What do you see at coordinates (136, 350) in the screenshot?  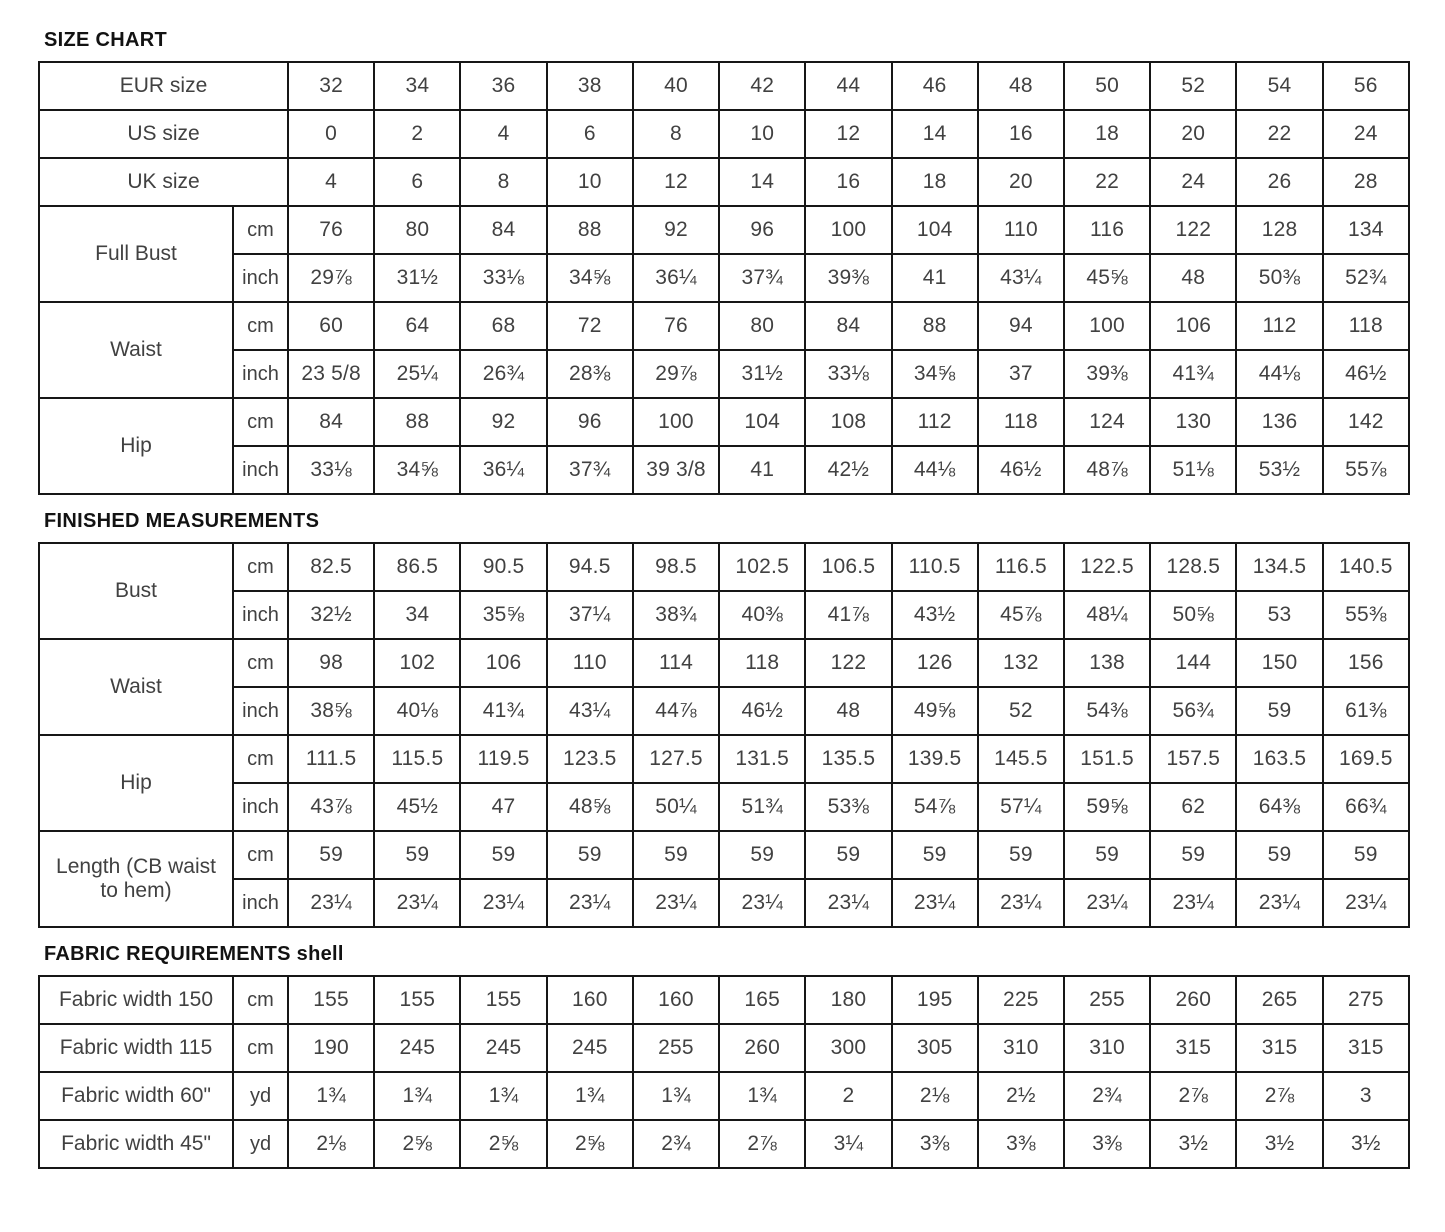 I see `row-label: Waist` at bounding box center [136, 350].